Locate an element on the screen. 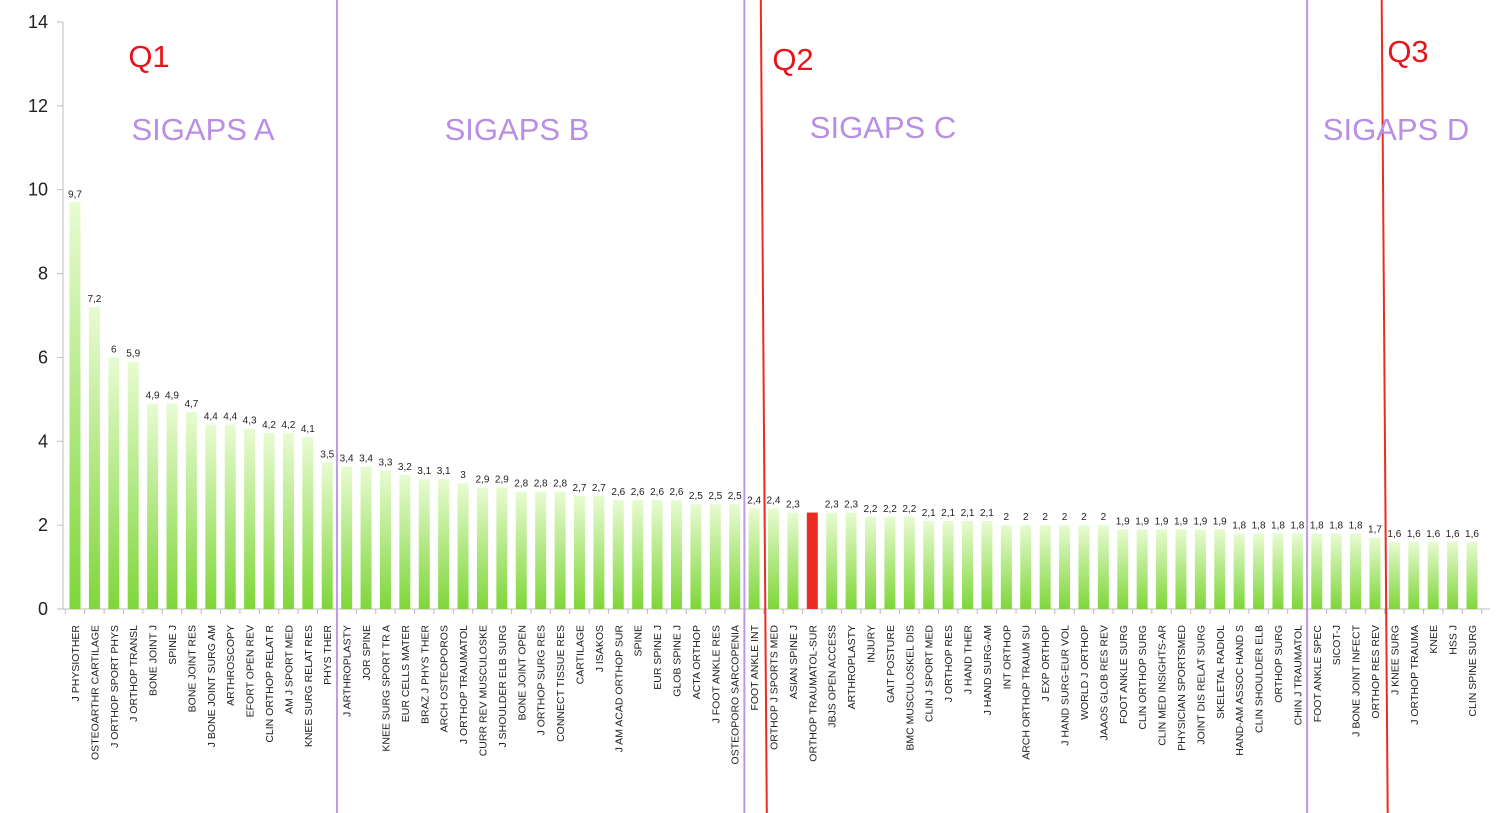 The image size is (1505, 813). category-label: OSTEOARTHR CARTILAGE is located at coordinates (95, 692).